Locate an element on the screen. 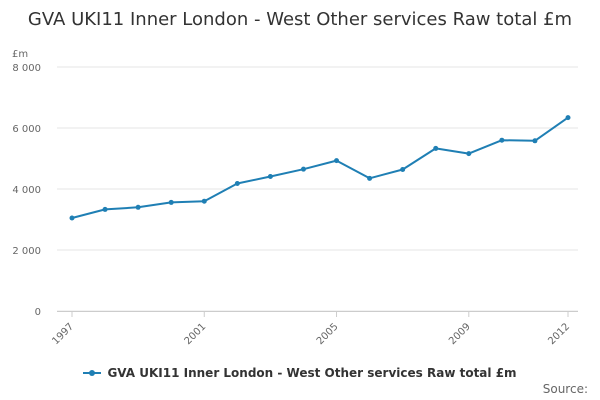 This screenshot has width=600, height=400. x-tick-label: 2009 is located at coordinates (460, 334).